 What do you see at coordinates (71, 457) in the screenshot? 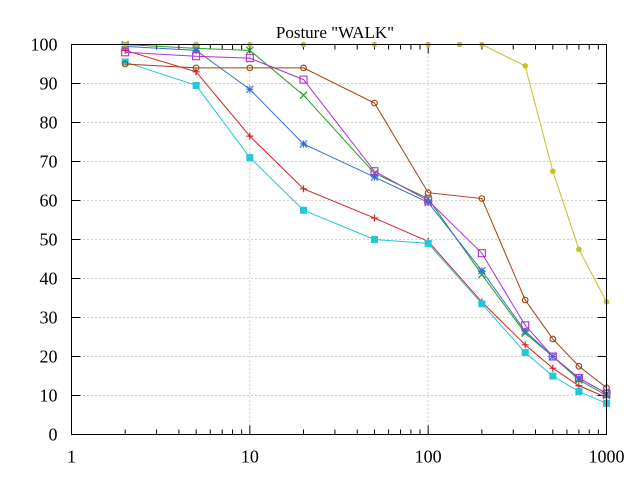
I see `x-tick-label-1: 1` at bounding box center [71, 457].